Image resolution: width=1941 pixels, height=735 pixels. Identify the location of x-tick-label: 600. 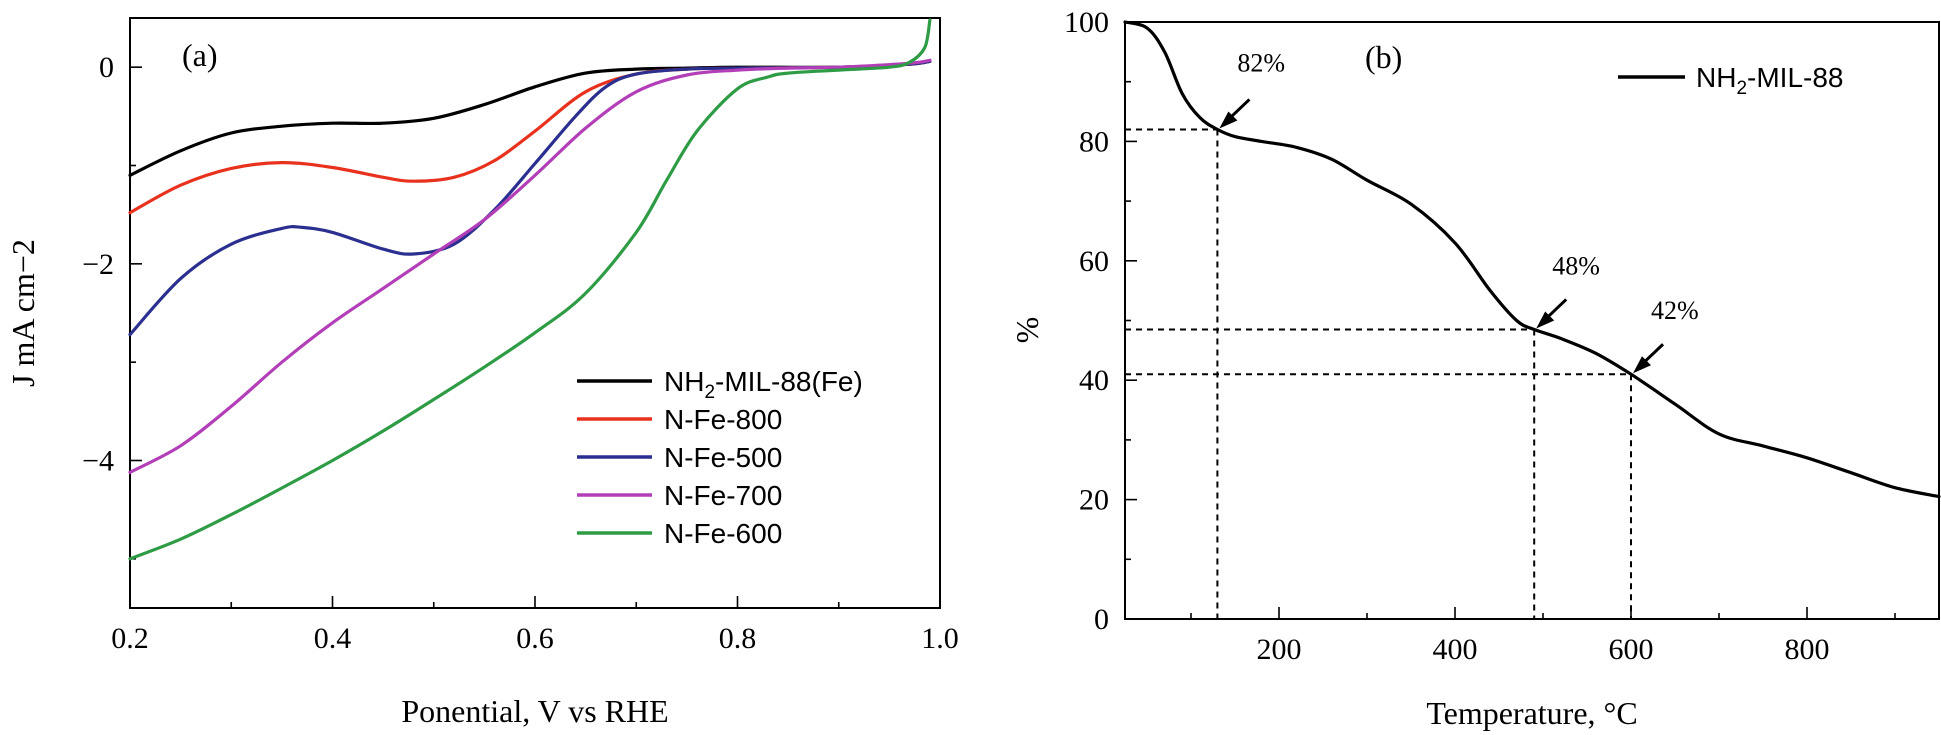
(1631, 649).